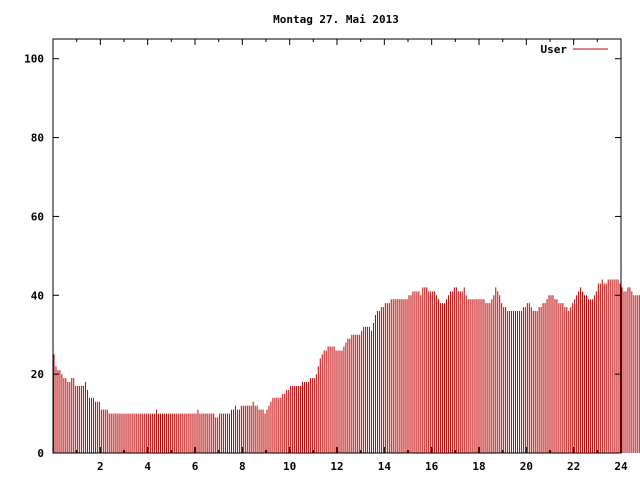 The image size is (640, 480). I want to click on x-tick-label: 12, so click(336, 466).